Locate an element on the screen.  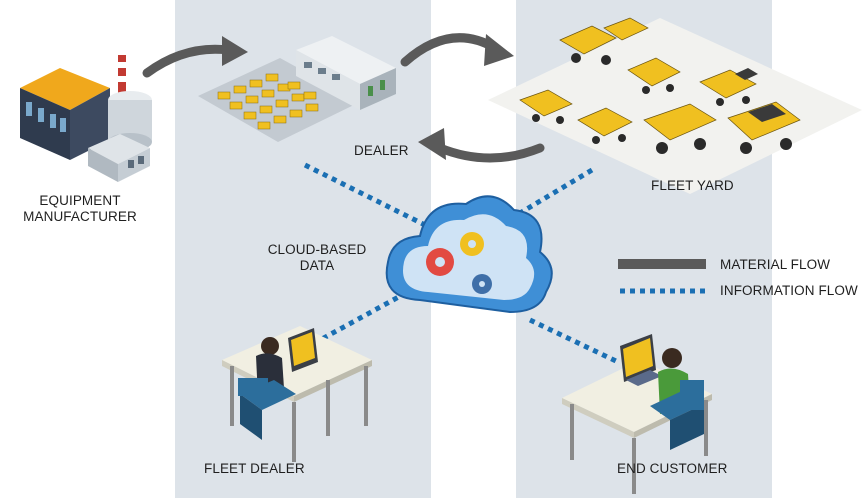
info-line-end-customer is located at coordinates (574, 341).